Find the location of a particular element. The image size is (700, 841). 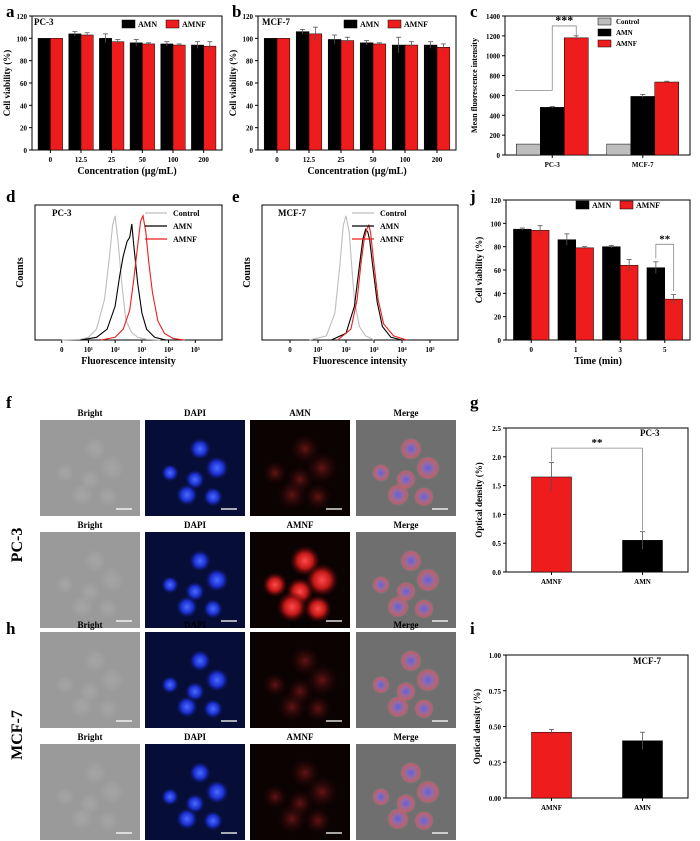

y-tick-label: 120 is located at coordinates (22, 17).